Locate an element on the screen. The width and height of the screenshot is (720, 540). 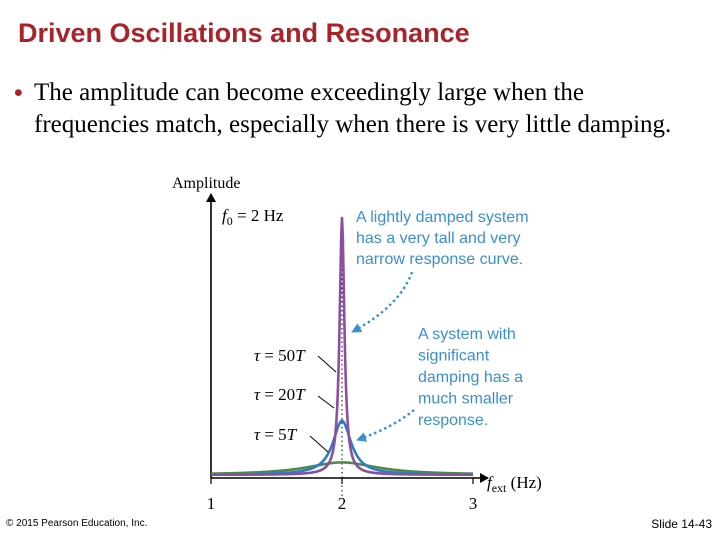
series-label-tau-20T: τ = 20T is located at coordinates (280, 394).